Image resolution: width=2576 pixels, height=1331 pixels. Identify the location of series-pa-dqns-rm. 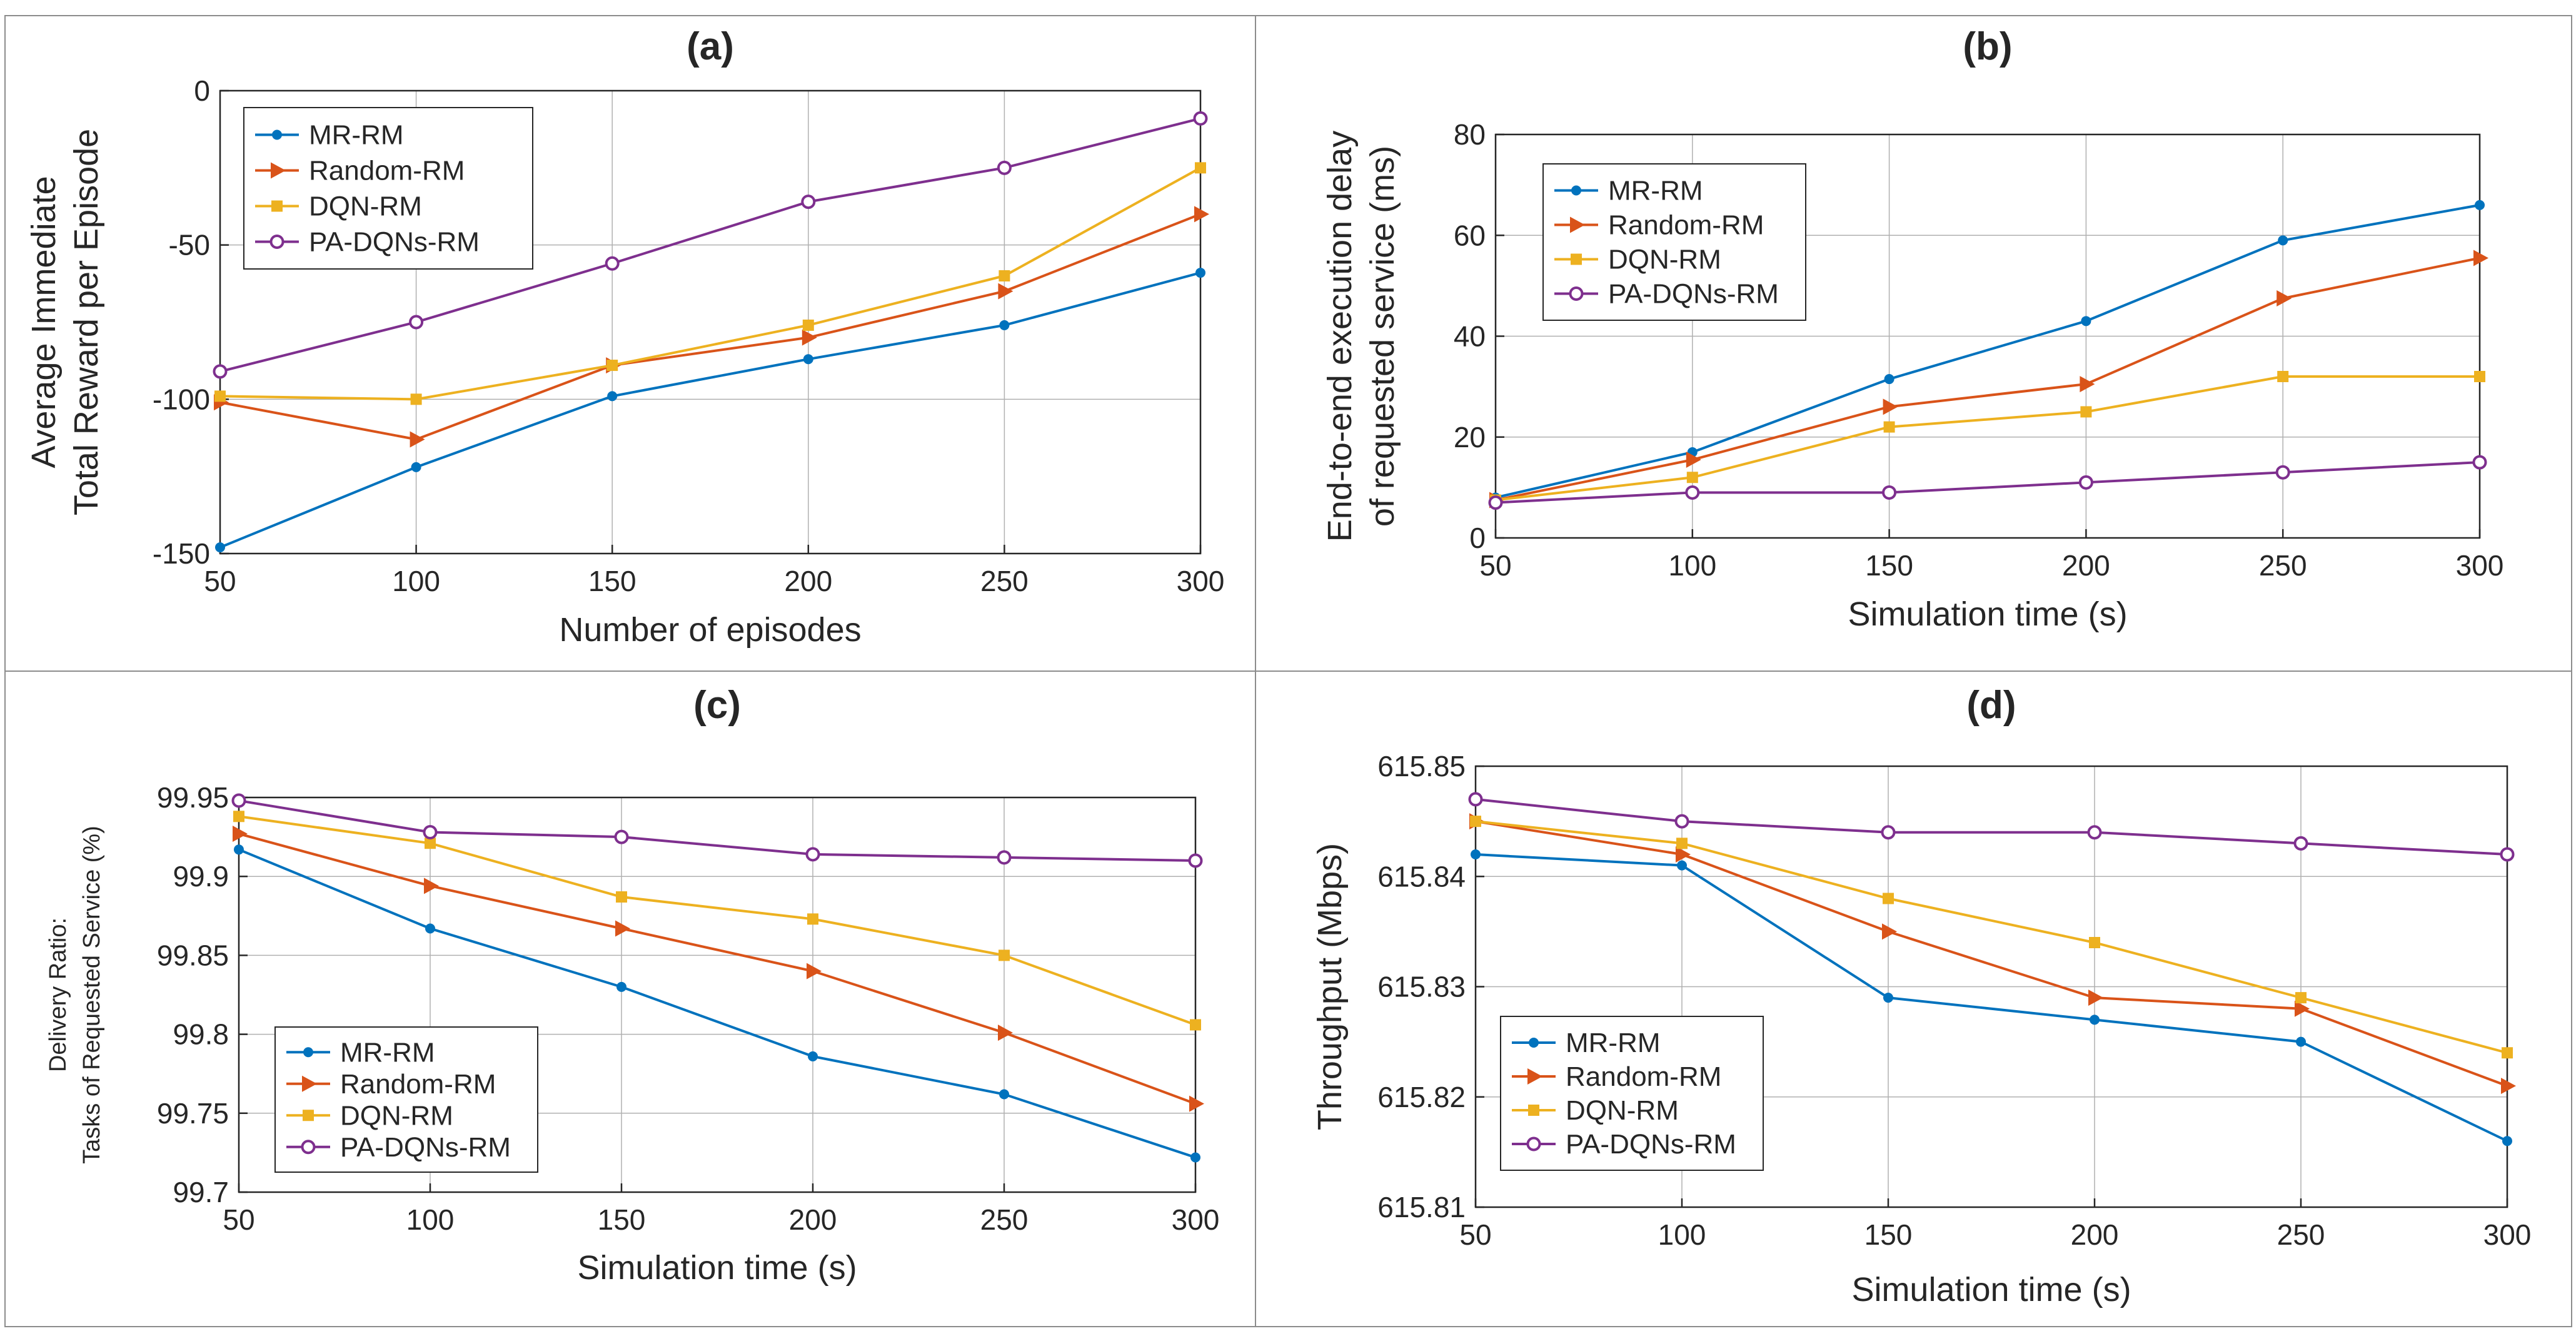
(1991, 827).